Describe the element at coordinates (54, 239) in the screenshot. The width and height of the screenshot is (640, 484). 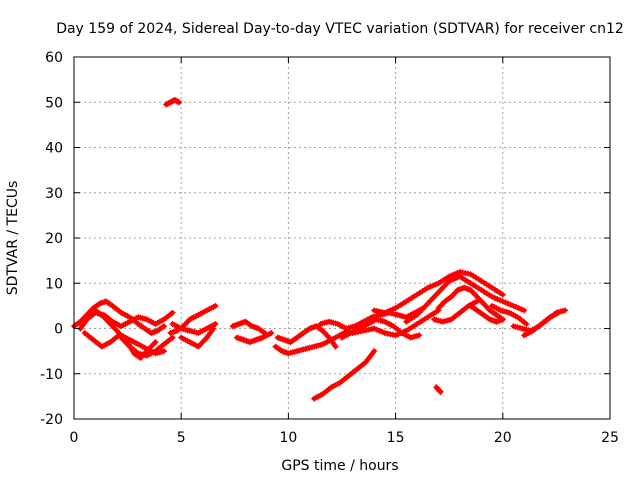
I see `y-tick-label: 20` at that location.